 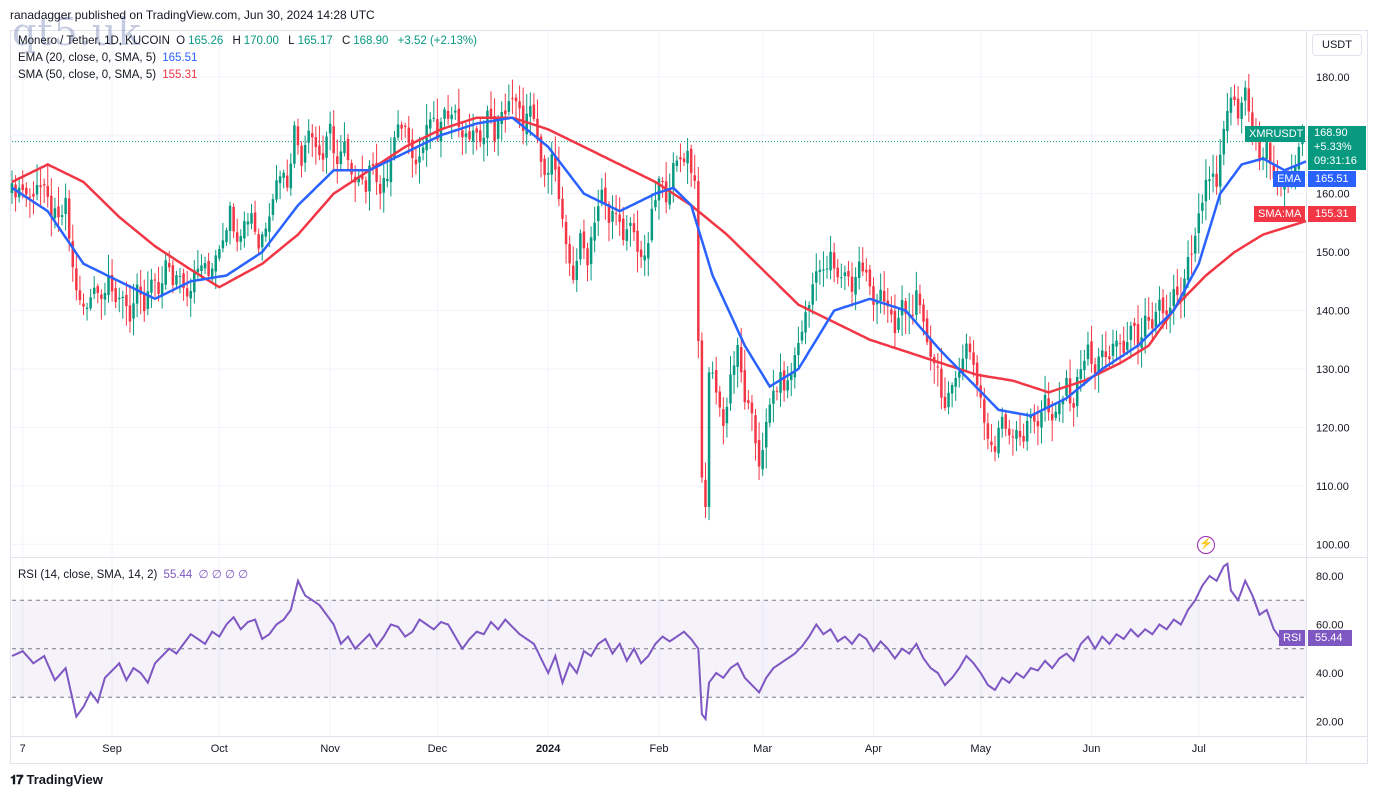 I want to click on tradingview-logo: 𝟏𝟕 TradingView, so click(x=56, y=780).